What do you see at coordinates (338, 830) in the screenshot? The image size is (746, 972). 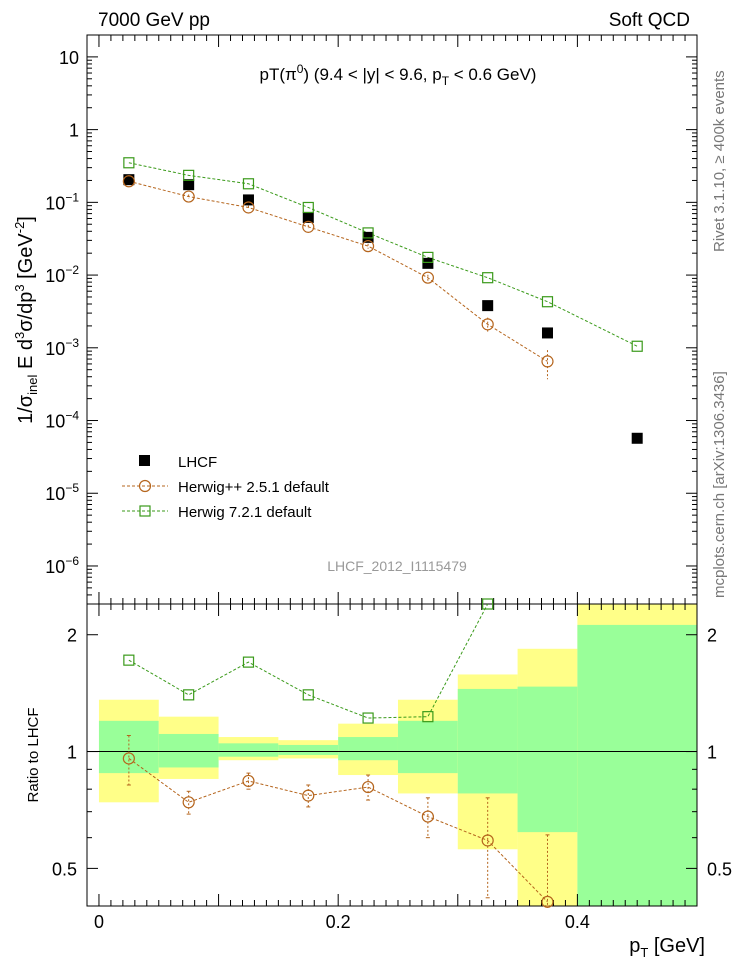 I see `ratio-herwigpp-line` at bounding box center [338, 830].